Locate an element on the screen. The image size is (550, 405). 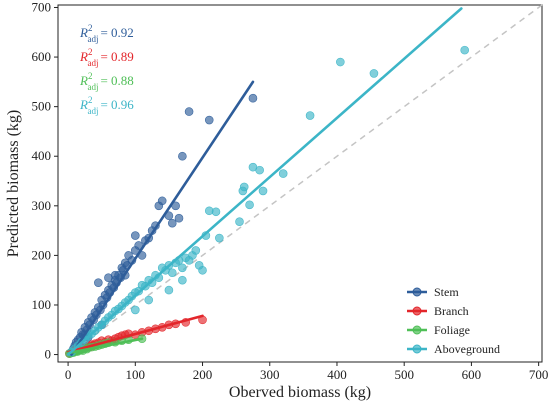
x-tick-label: 0 is located at coordinates (68, 374).